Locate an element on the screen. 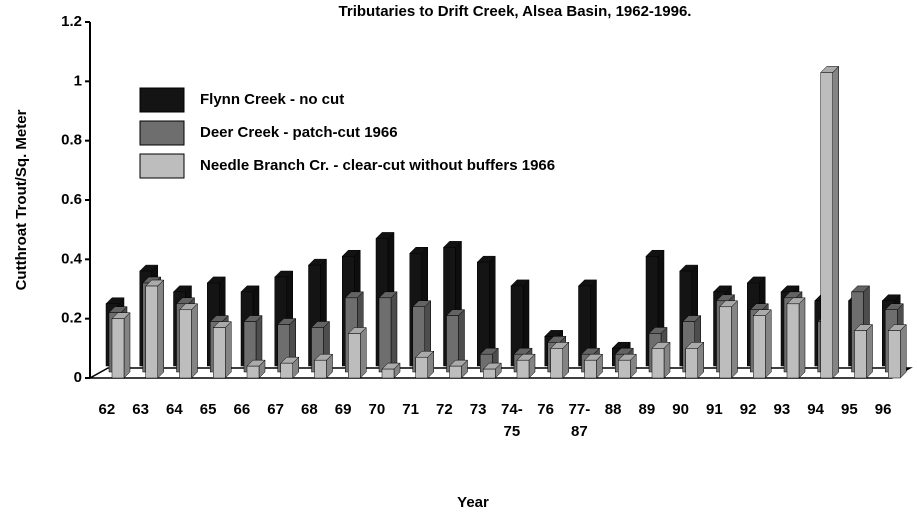 The height and width of the screenshot is (516, 917). legend-label: Flynn Creek - no cut is located at coordinates (272, 99).